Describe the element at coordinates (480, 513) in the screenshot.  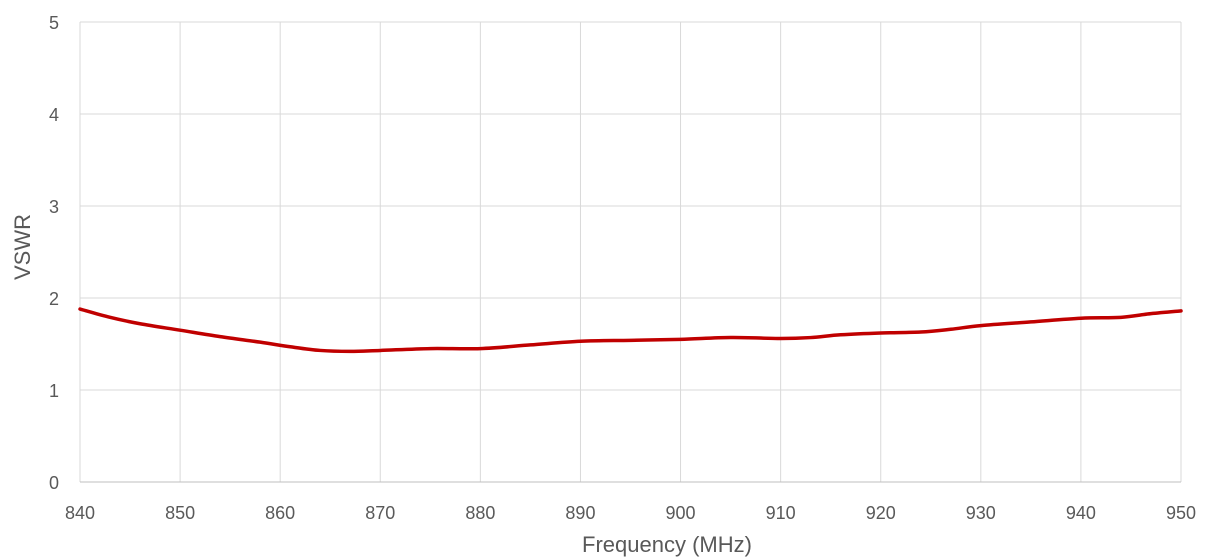
I see `x-tick-label: 880` at that location.